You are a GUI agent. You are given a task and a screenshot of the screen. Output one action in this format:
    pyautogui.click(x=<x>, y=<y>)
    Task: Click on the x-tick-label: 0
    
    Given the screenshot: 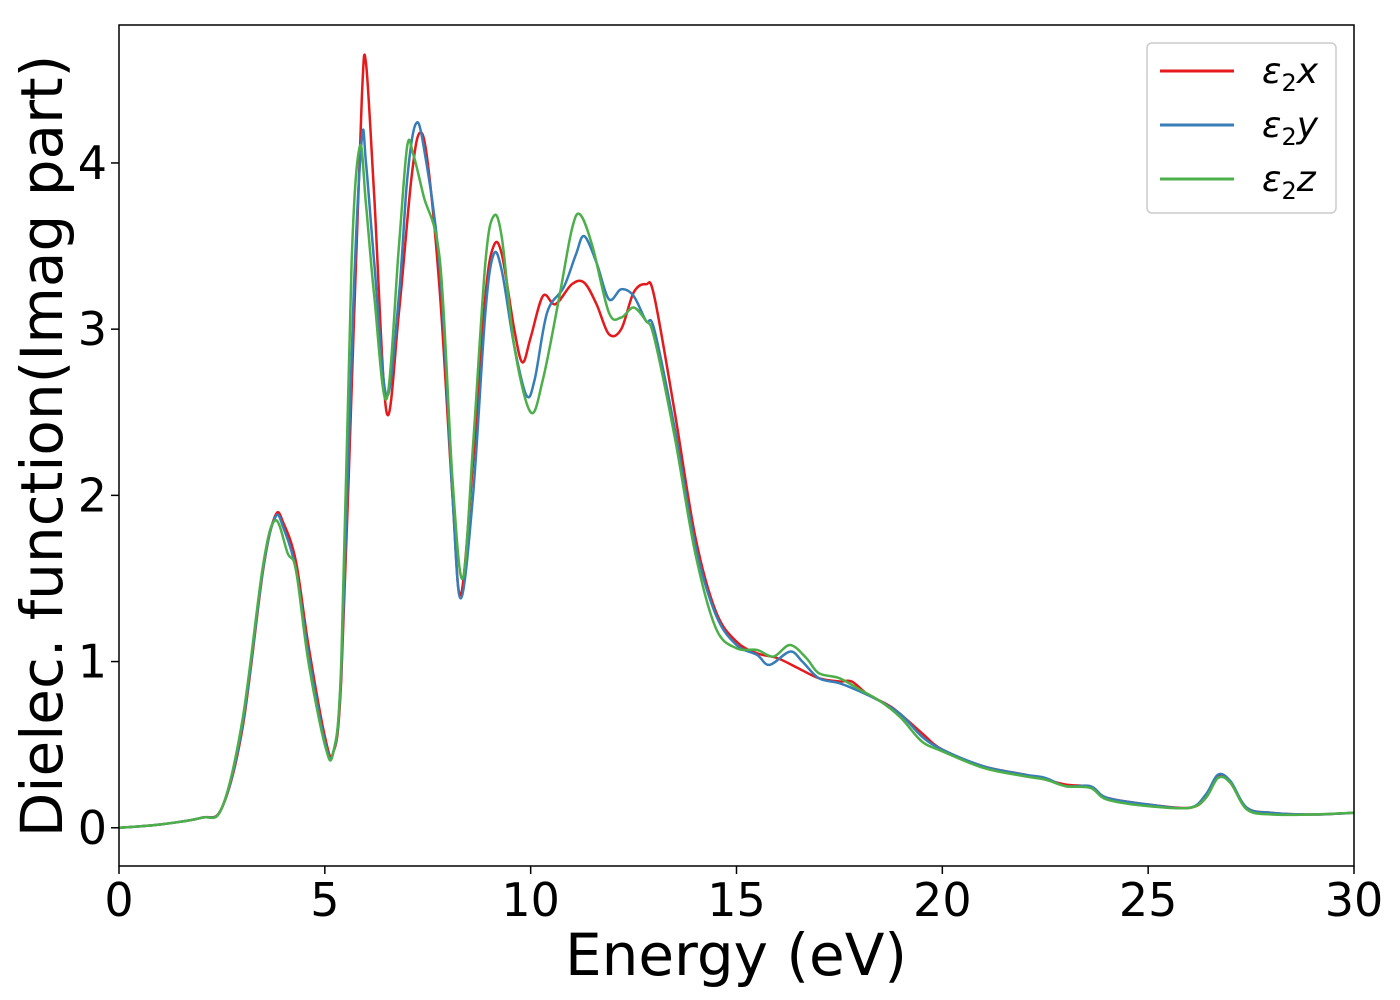 What is the action you would take?
    pyautogui.click(x=118, y=900)
    